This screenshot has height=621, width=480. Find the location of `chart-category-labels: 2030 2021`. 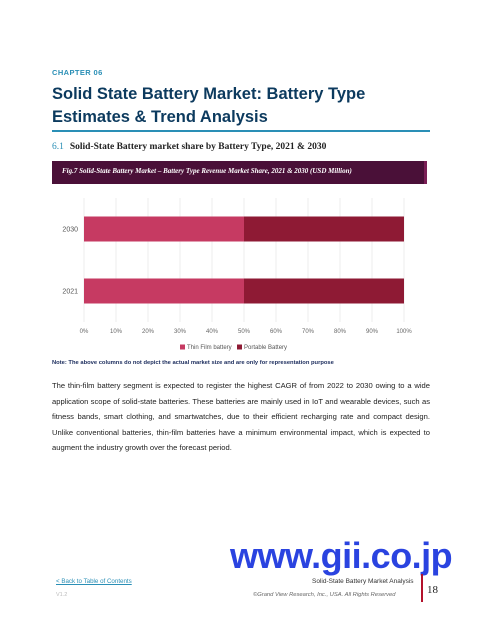

chart-category-labels: 2030 2021 is located at coordinates (70, 261).